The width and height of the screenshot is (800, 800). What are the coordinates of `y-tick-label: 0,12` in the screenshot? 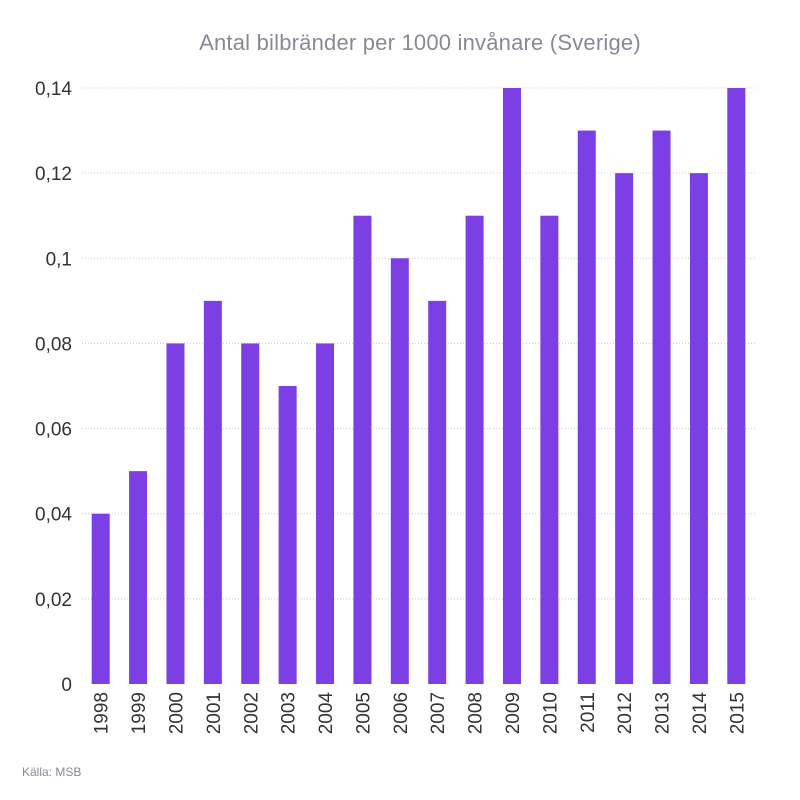 It's located at (53, 174).